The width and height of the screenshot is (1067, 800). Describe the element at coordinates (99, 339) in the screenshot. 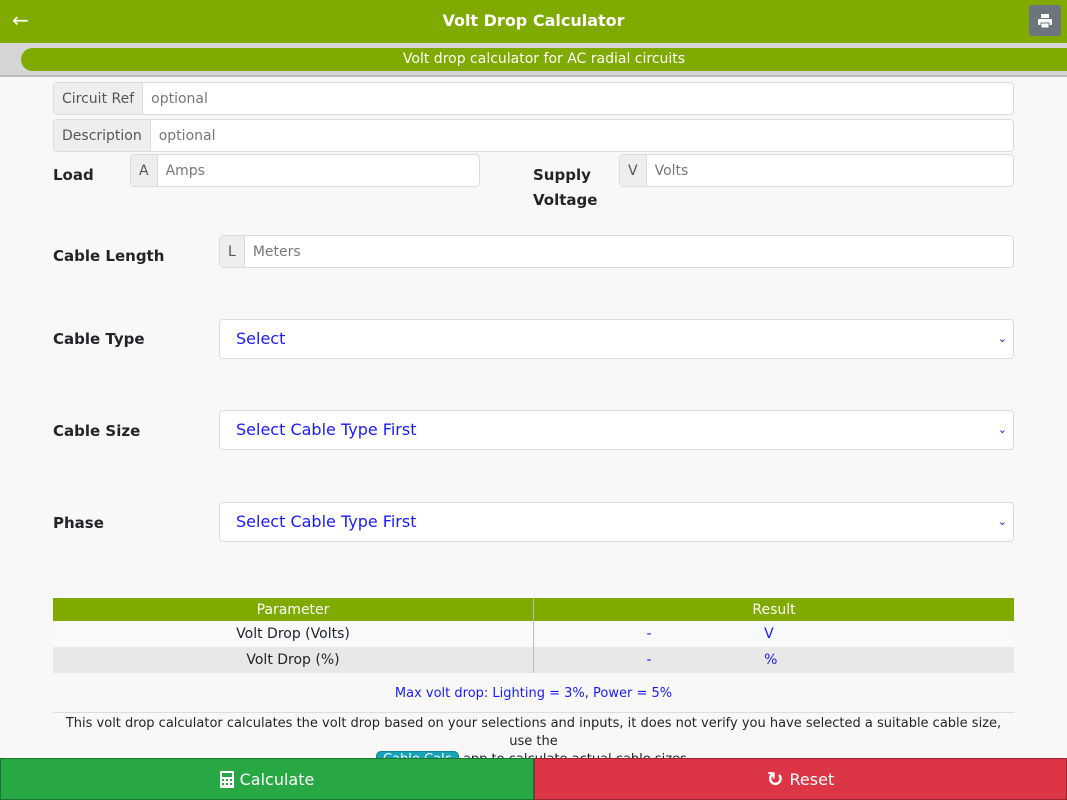

I see `cable-type-label: Cable Type` at that location.